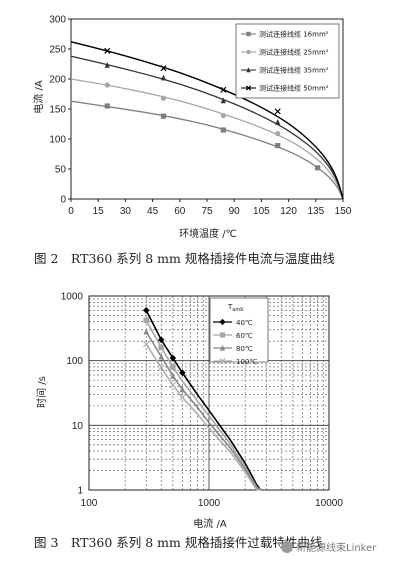 The width and height of the screenshot is (405, 565). I want to click on x-tick-label: 100, so click(89, 503).